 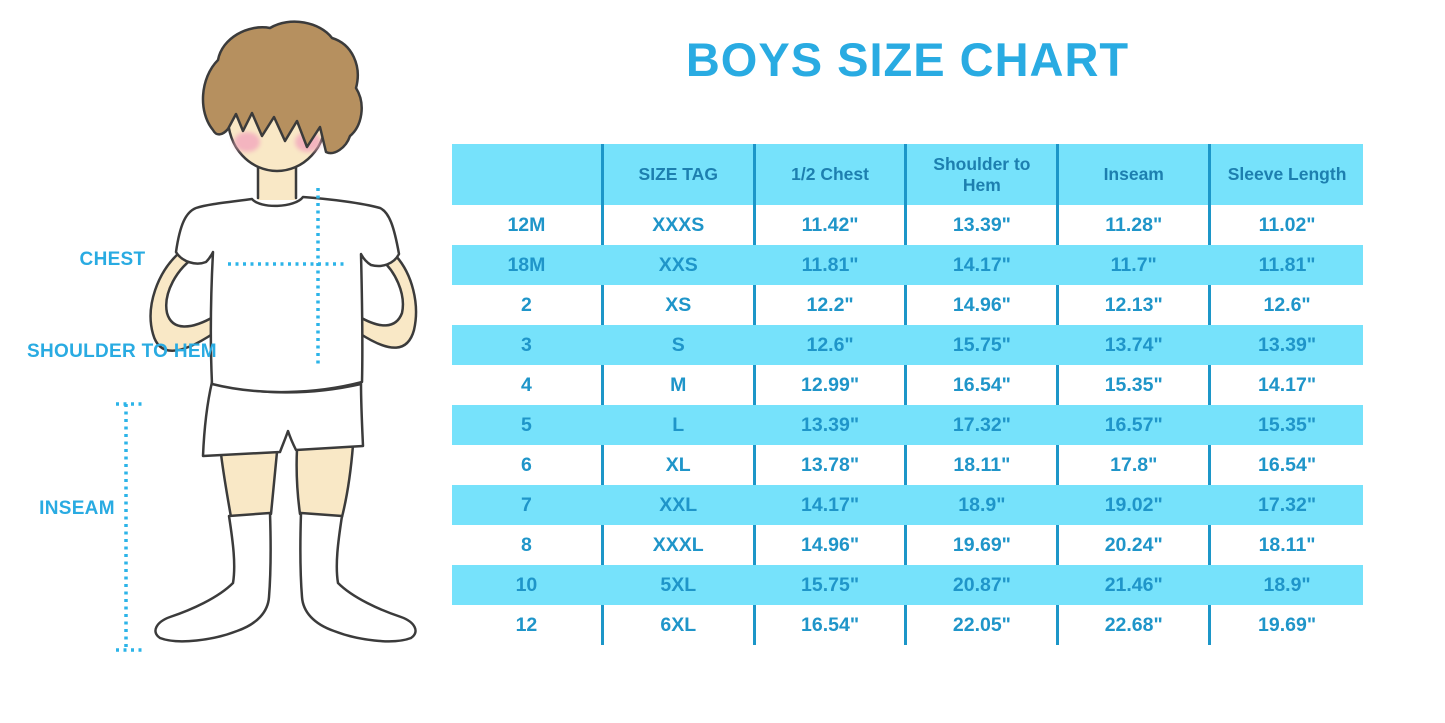 I want to click on boy-tshirt, so click(x=287, y=294).